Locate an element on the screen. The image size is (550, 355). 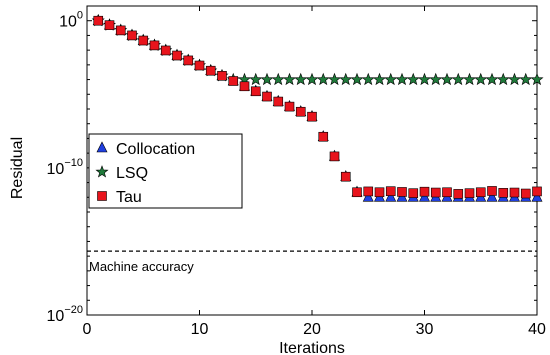
legend-label: Collocation is located at coordinates (155, 149).